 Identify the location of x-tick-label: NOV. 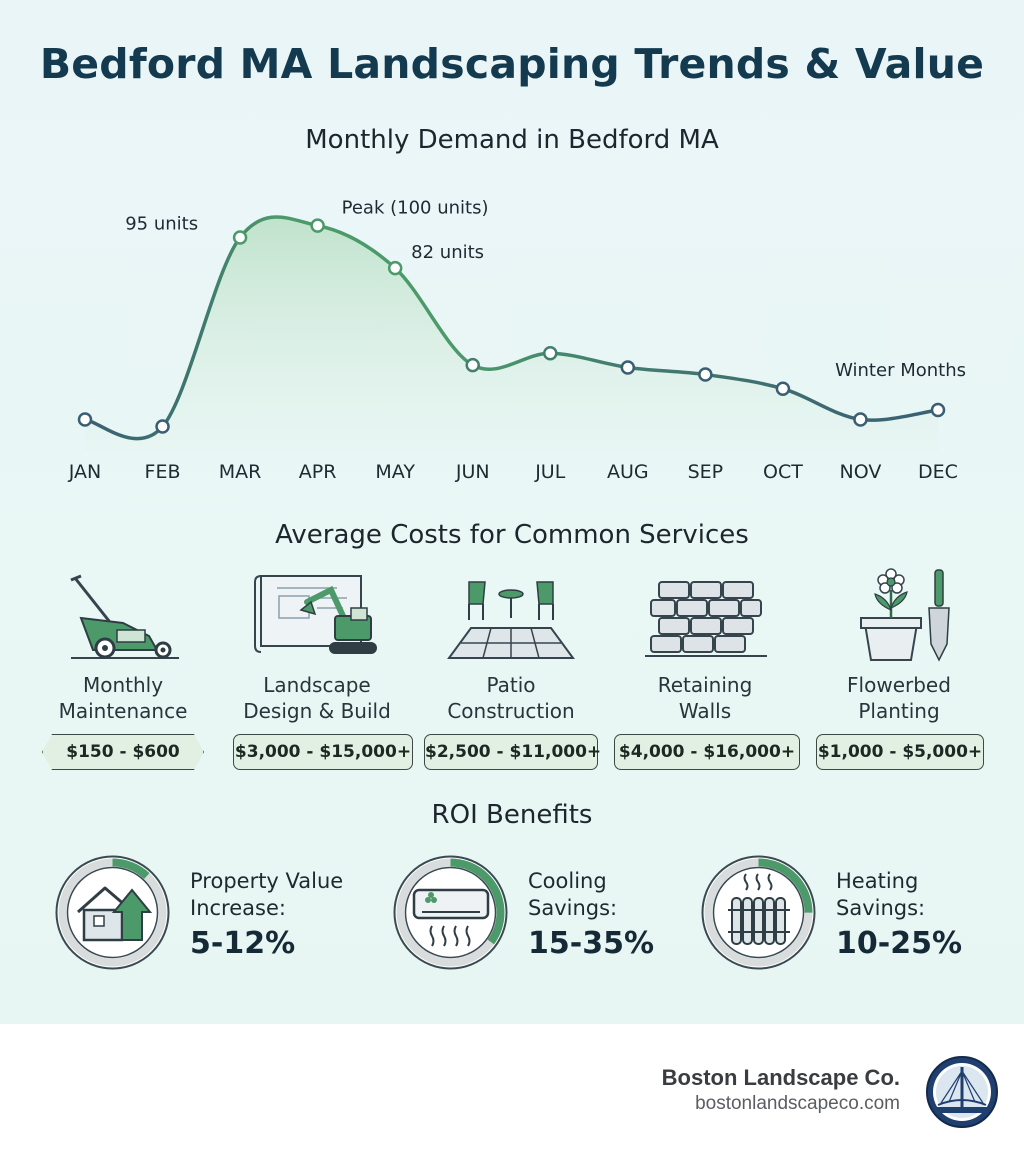
(861, 472).